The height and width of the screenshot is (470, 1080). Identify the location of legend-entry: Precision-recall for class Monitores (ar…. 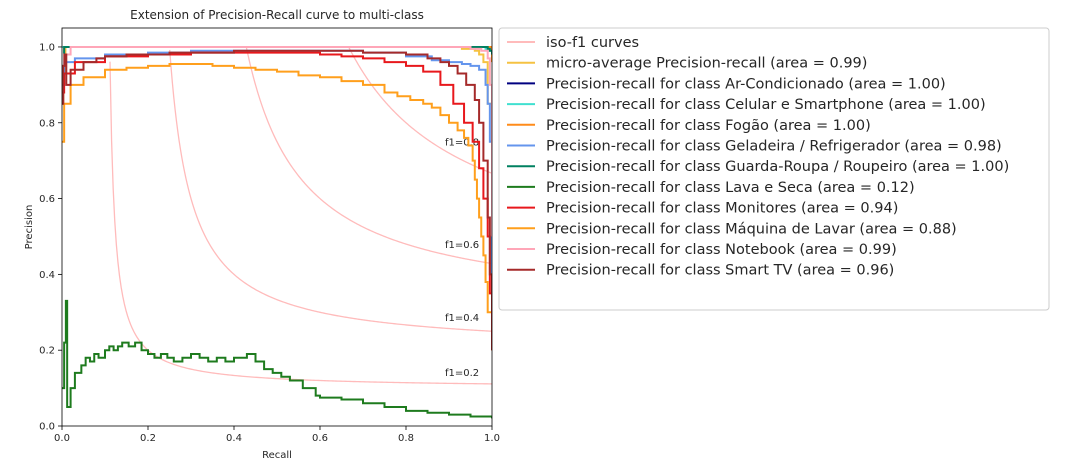
(722, 209).